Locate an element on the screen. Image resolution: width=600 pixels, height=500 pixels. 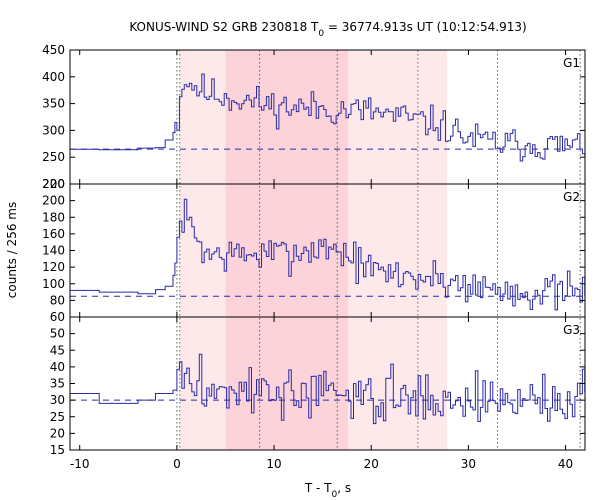
y-tick-label: 20 is located at coordinates (57, 433).